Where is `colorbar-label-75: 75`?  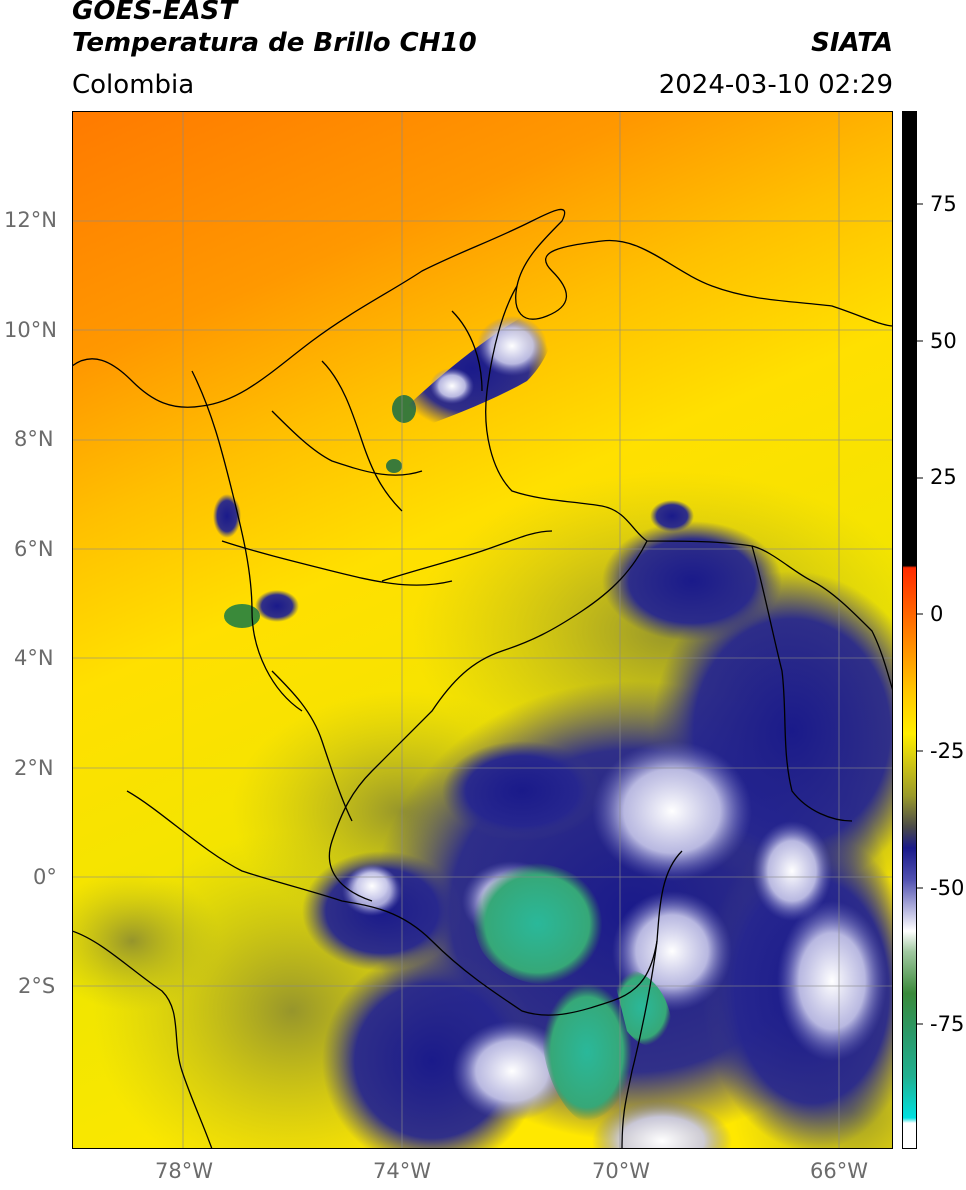 colorbar-label-75: 75 is located at coordinates (943, 204).